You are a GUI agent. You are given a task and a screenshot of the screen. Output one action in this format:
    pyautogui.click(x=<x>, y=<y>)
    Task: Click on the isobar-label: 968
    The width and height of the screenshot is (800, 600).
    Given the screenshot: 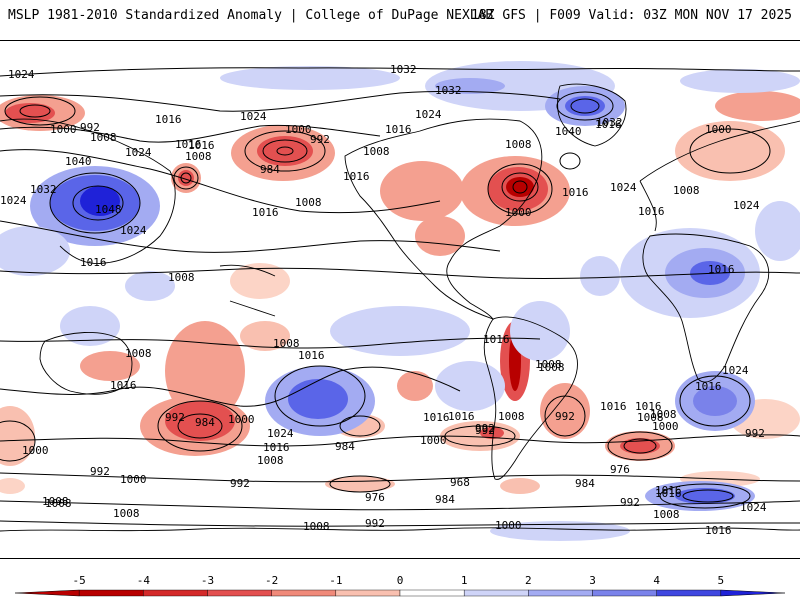 What is the action you would take?
    pyautogui.click(x=460, y=482)
    